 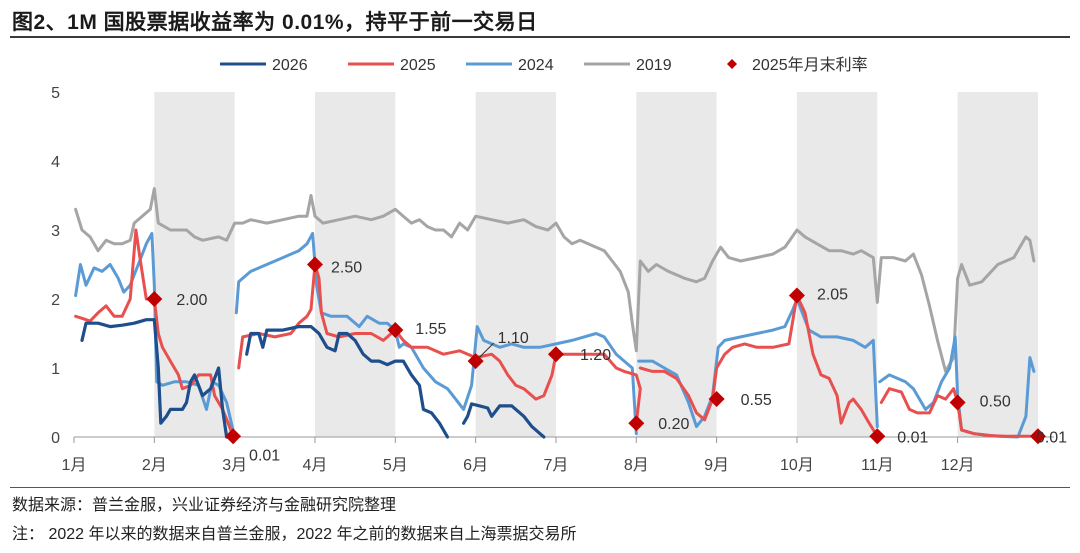 I want to click on marker-label: 2.00, so click(x=191, y=300).